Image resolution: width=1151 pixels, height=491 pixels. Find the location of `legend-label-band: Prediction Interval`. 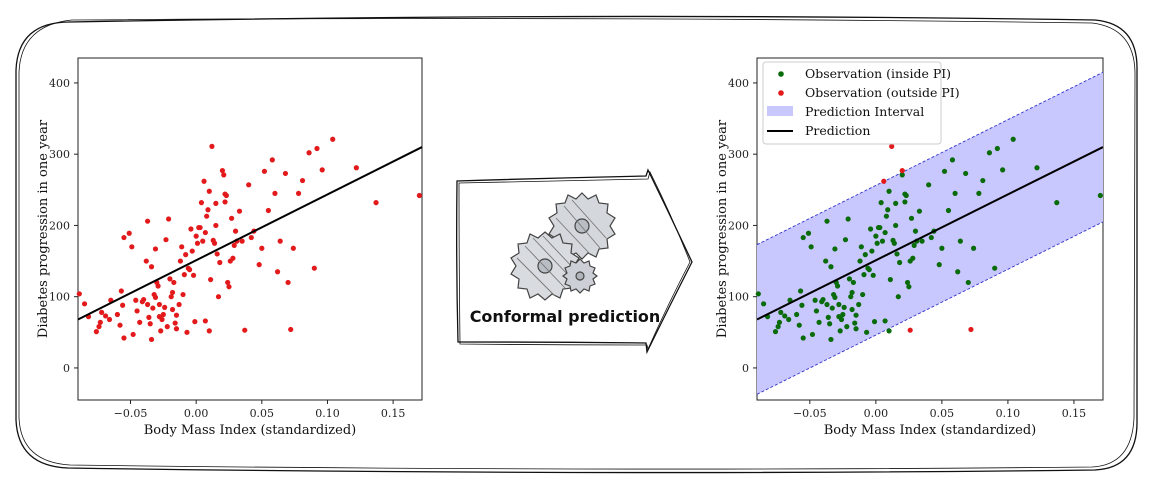

legend-label-band: Prediction Interval is located at coordinates (864, 111).